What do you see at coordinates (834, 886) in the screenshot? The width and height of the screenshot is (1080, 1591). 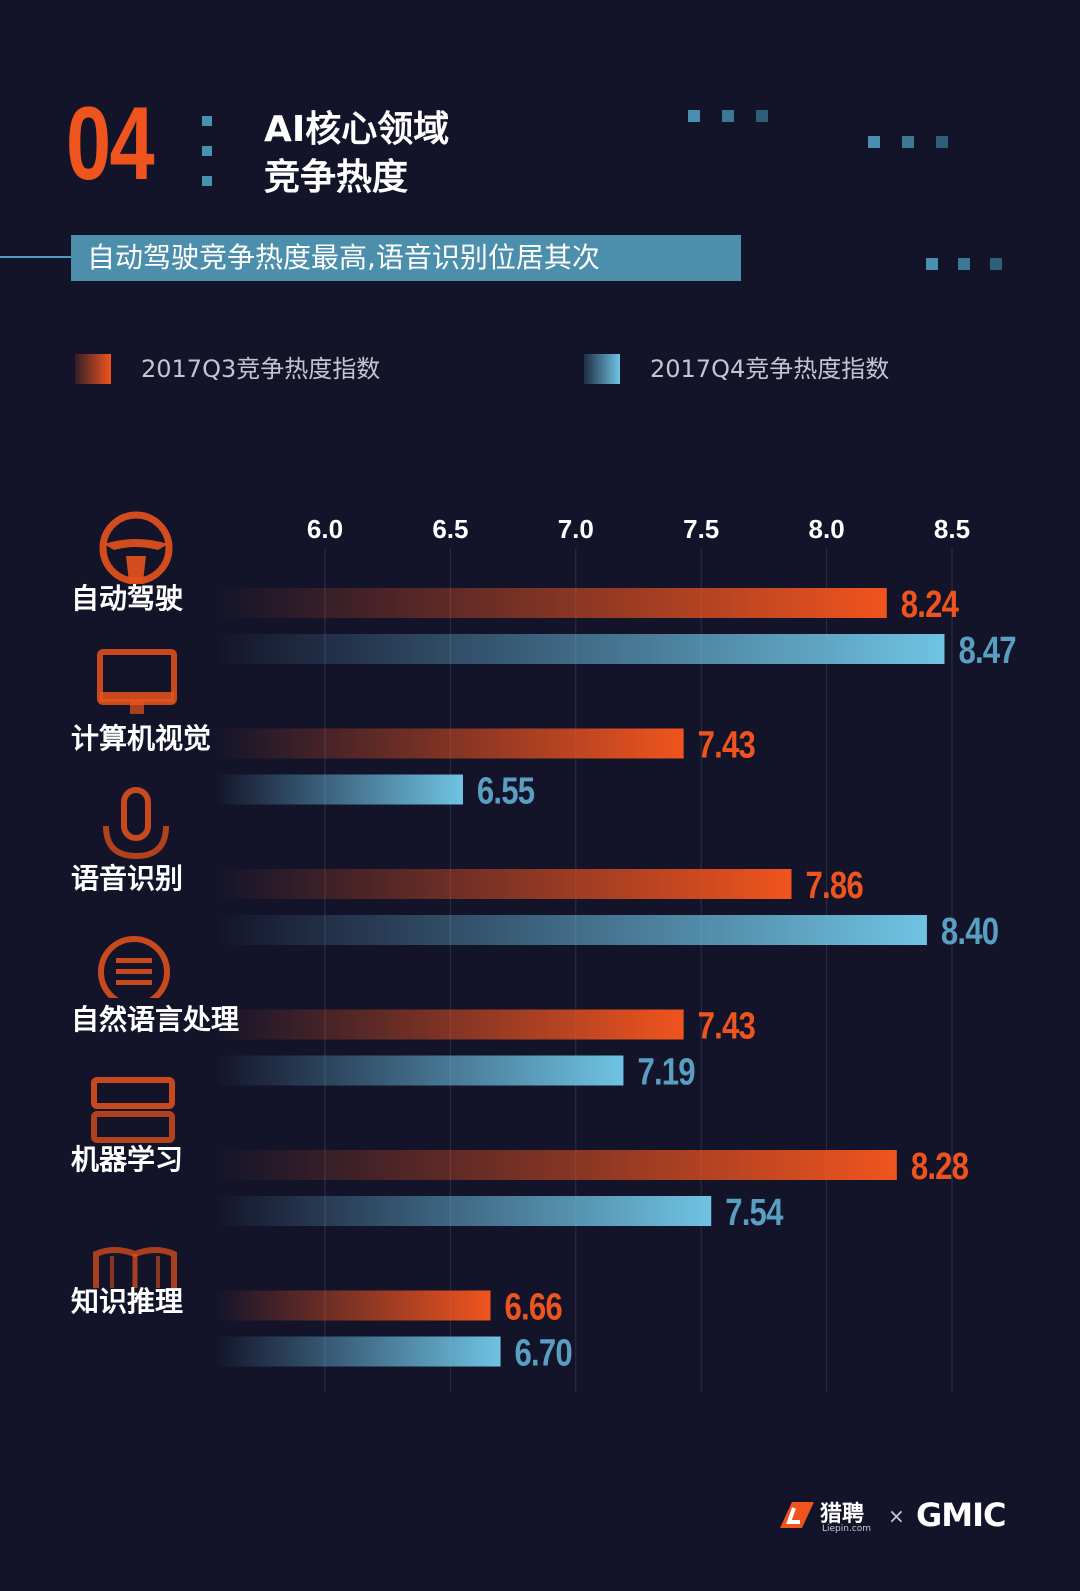 I see `value-label-q3-2: 7.86` at bounding box center [834, 886].